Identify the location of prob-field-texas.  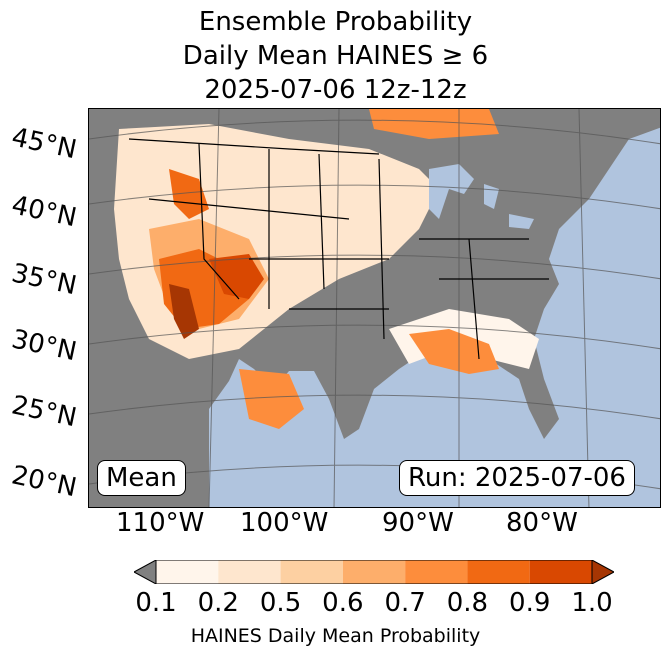
(271, 399).